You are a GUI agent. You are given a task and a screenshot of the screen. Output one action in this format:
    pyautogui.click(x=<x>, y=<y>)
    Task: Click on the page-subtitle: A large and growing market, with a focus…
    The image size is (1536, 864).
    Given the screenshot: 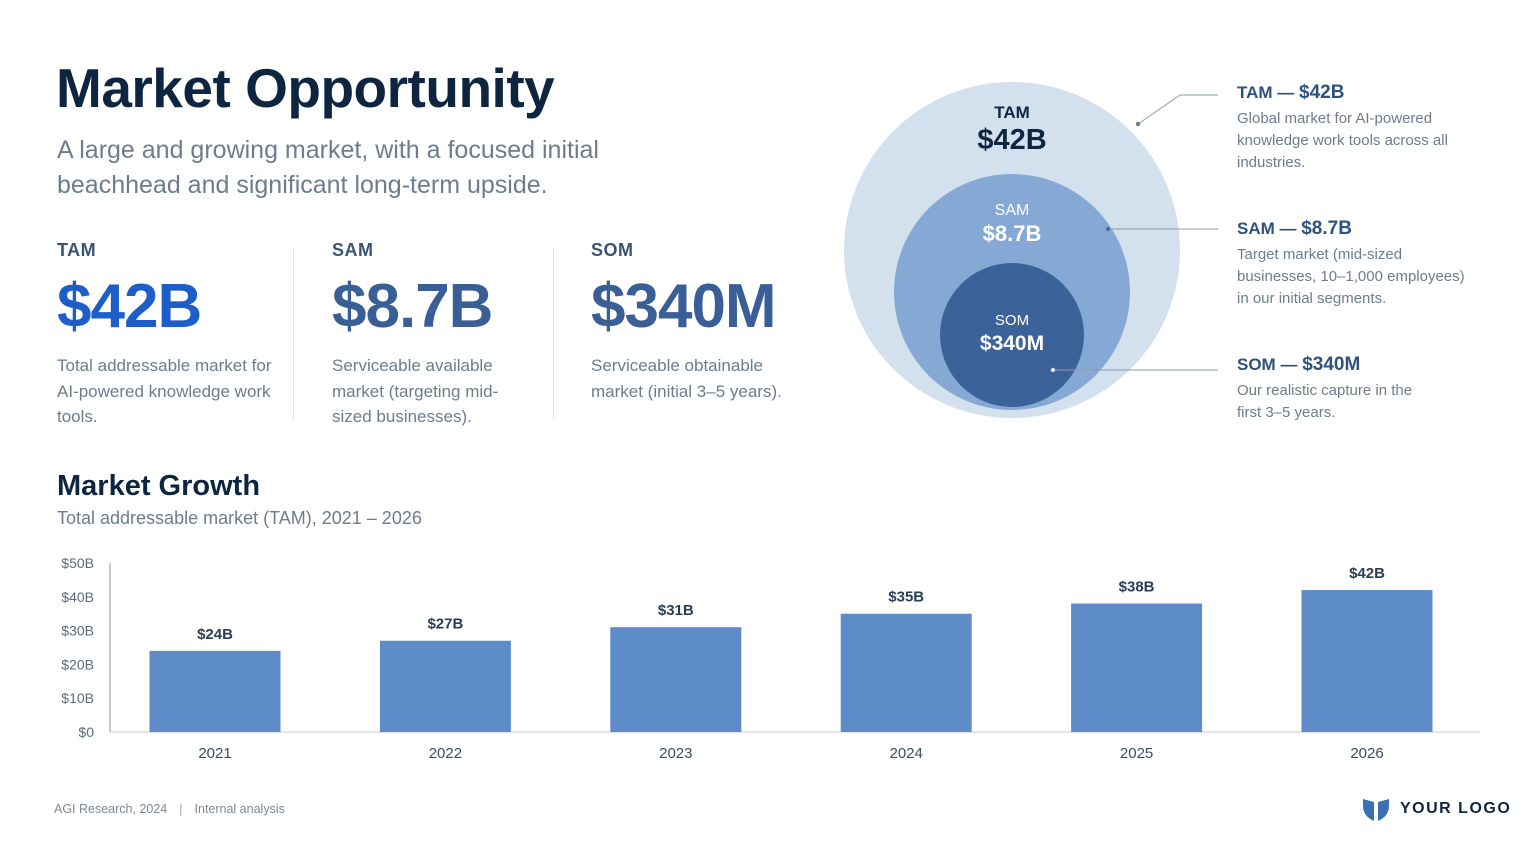 What is the action you would take?
    pyautogui.click(x=328, y=167)
    